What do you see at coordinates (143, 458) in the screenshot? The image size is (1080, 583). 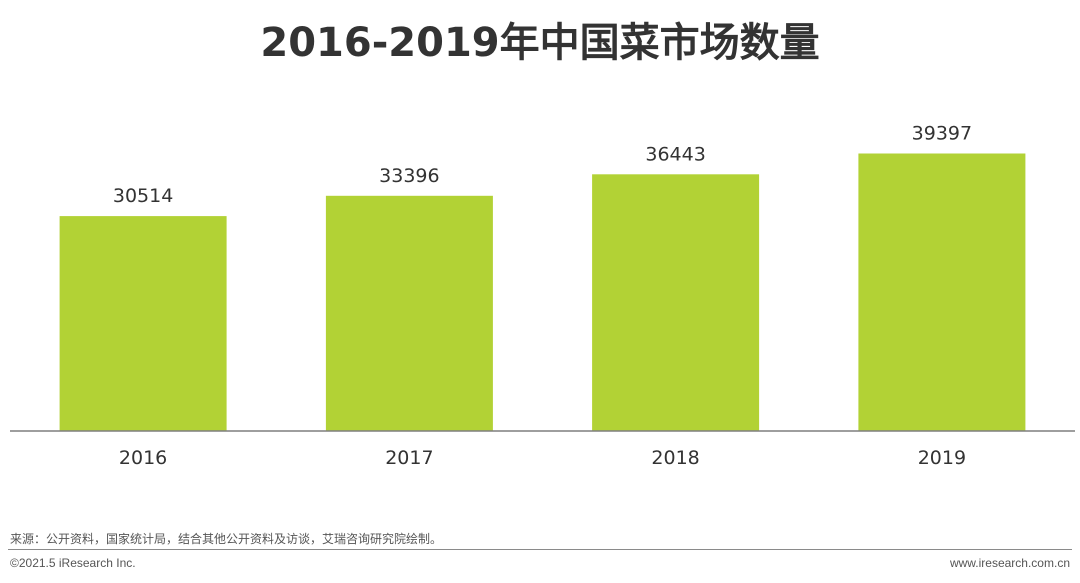 I see `tick-label-2016: 2016` at bounding box center [143, 458].